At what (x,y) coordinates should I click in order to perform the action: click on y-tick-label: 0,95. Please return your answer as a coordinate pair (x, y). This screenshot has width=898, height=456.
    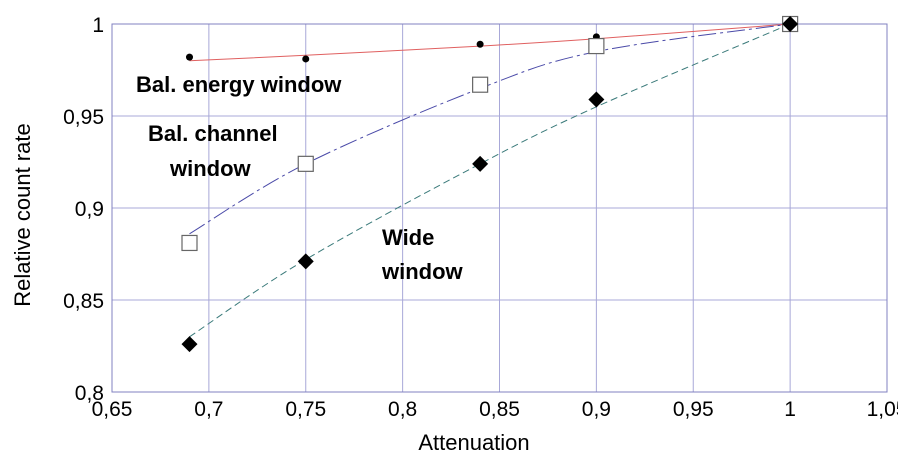
    Looking at the image, I should click on (83, 117).